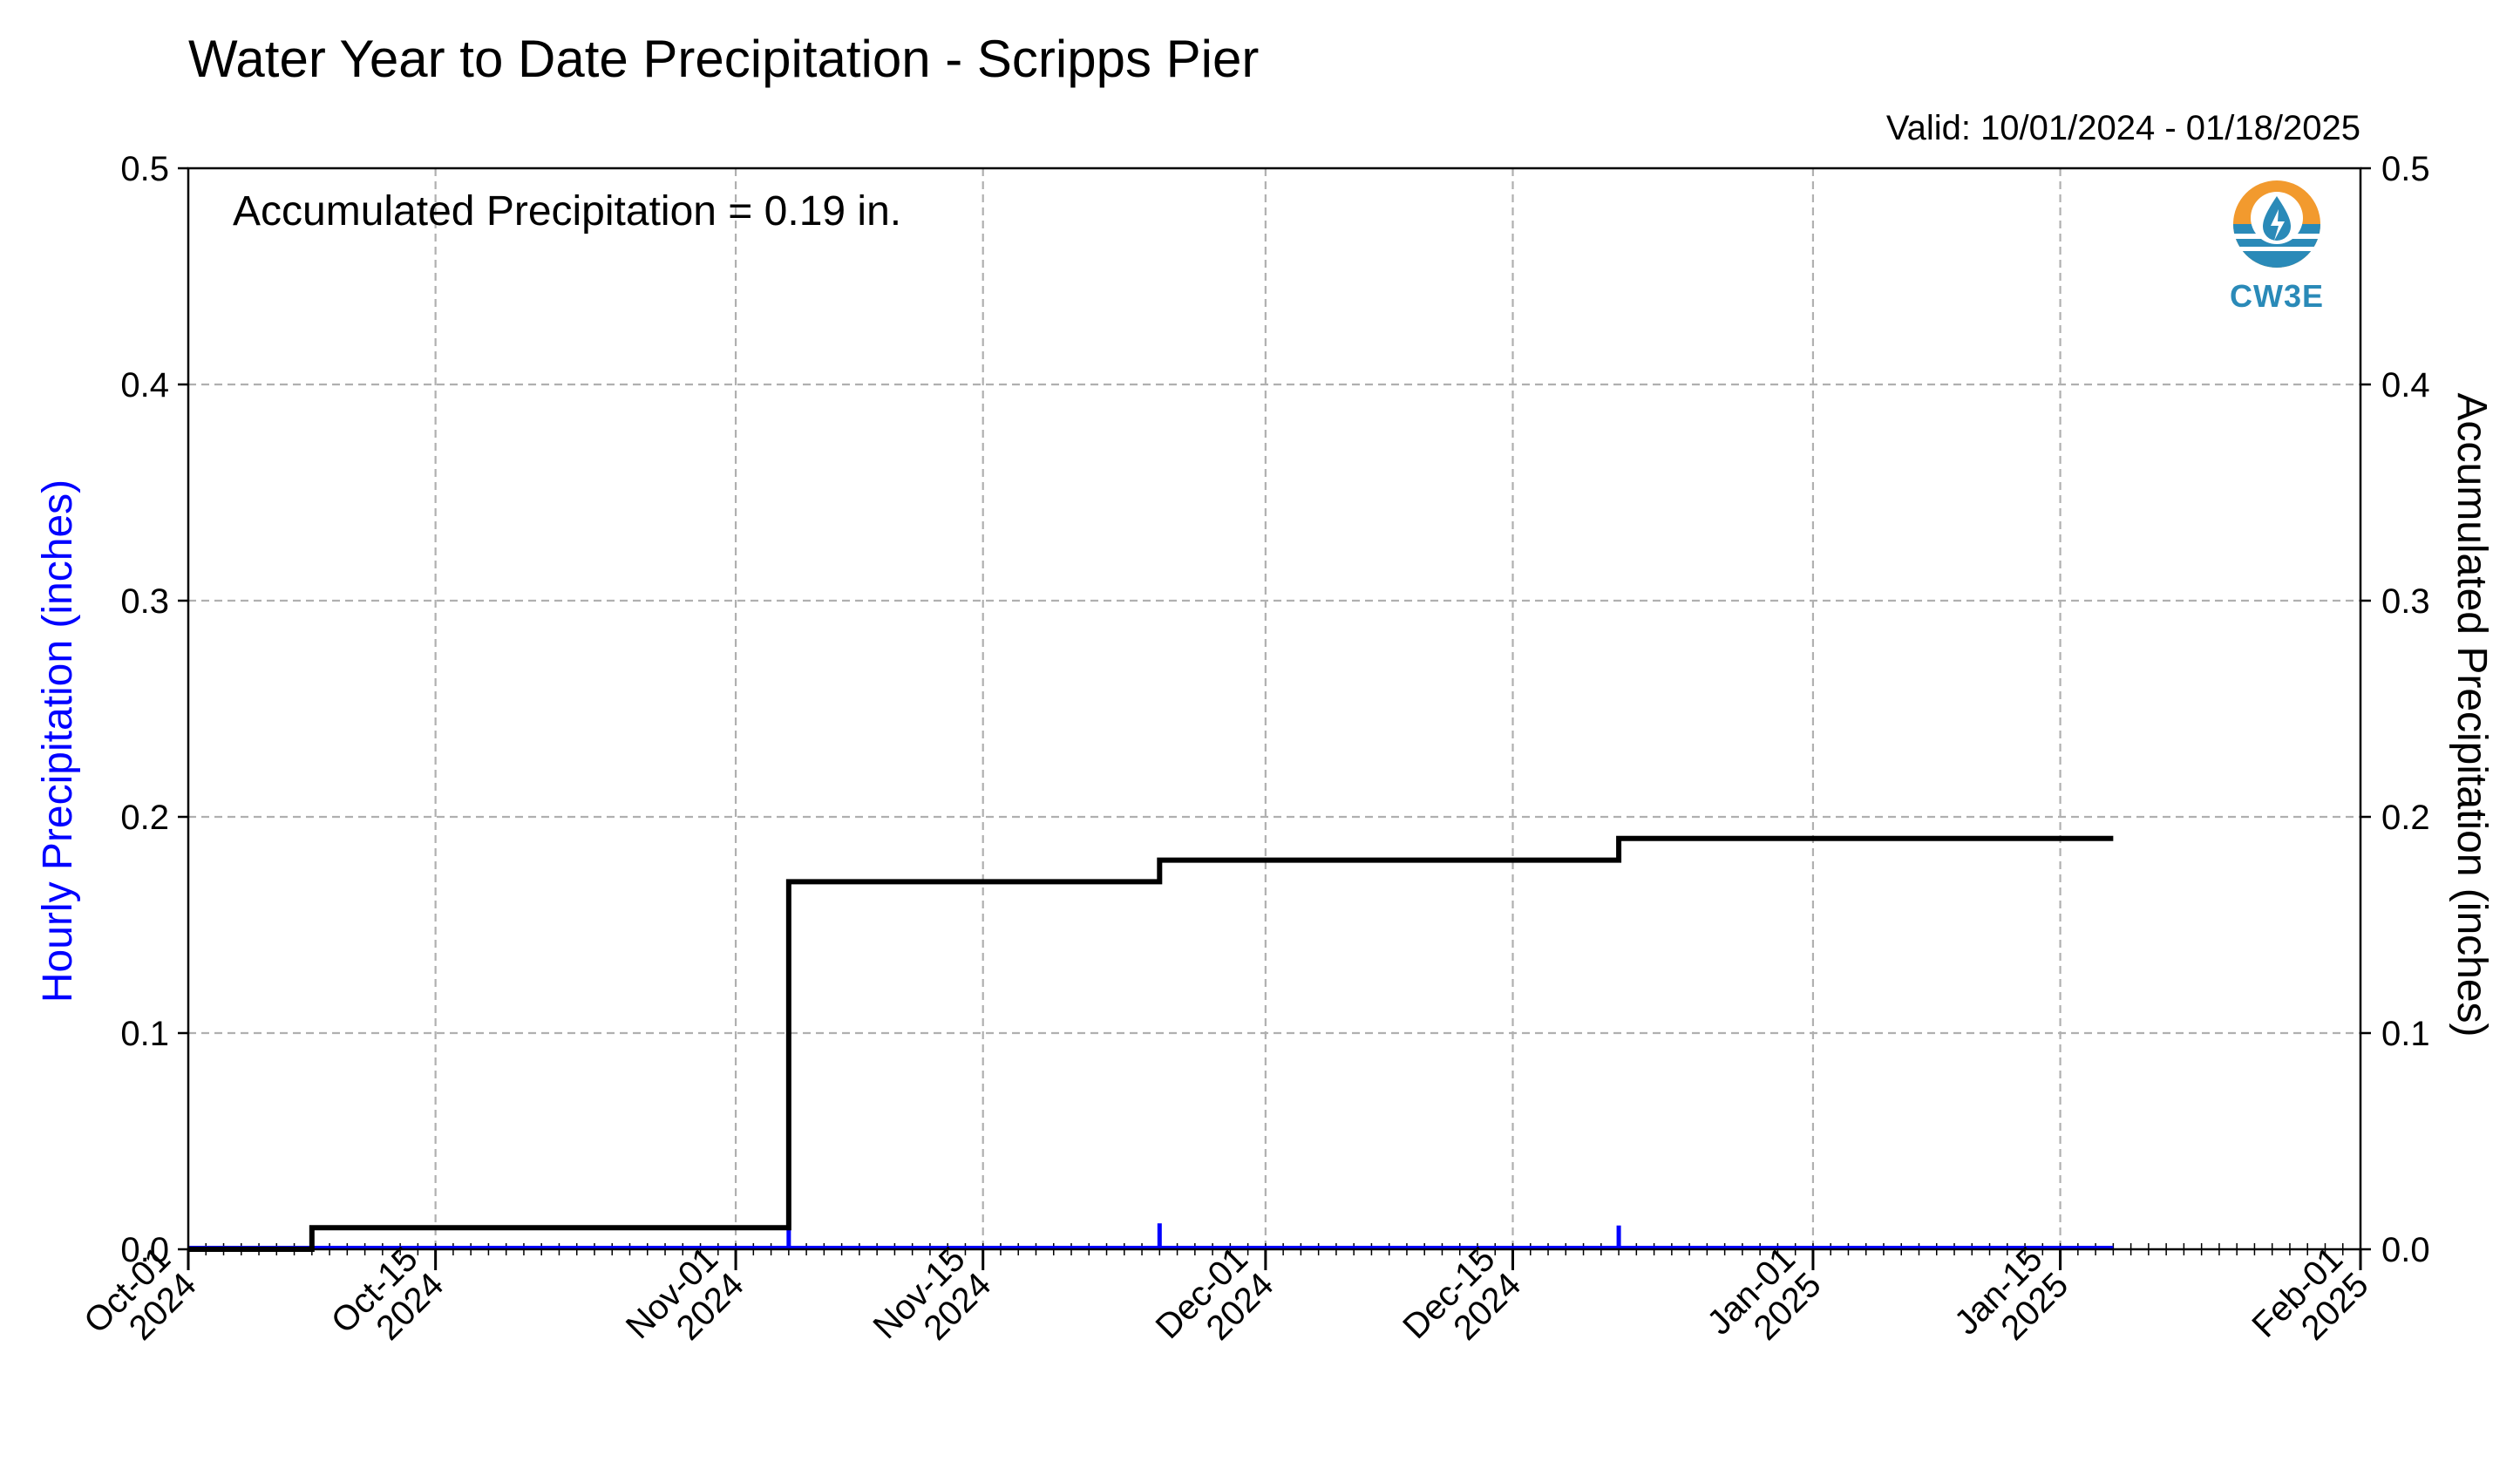 This screenshot has height=1462, width=2520. What do you see at coordinates (2123, 128) in the screenshot?
I see `valid-date-range: Valid: 10/01/2024 - 01/18/2025` at bounding box center [2123, 128].